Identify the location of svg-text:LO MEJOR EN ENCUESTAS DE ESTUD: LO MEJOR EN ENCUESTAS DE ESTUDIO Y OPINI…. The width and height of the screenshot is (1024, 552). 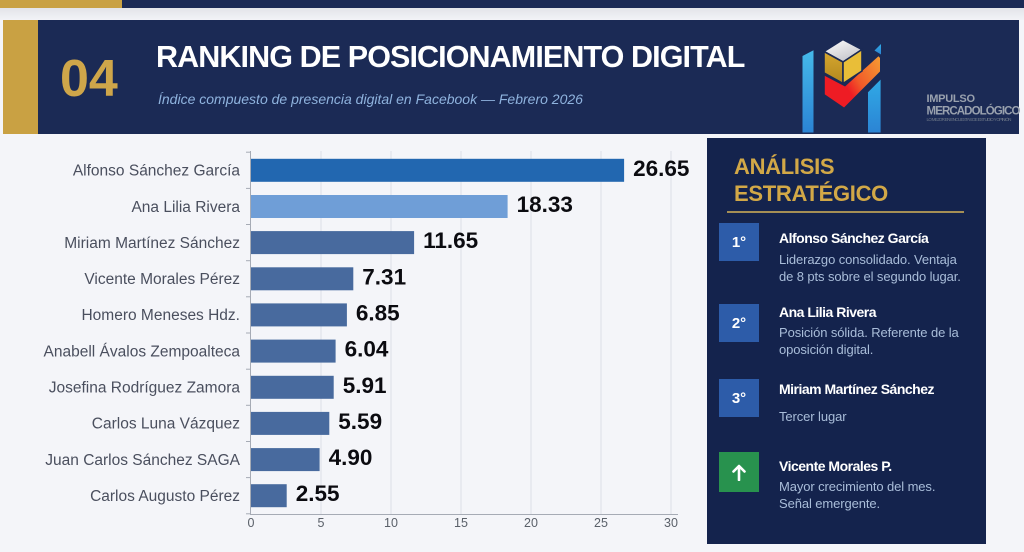
(969, 119).